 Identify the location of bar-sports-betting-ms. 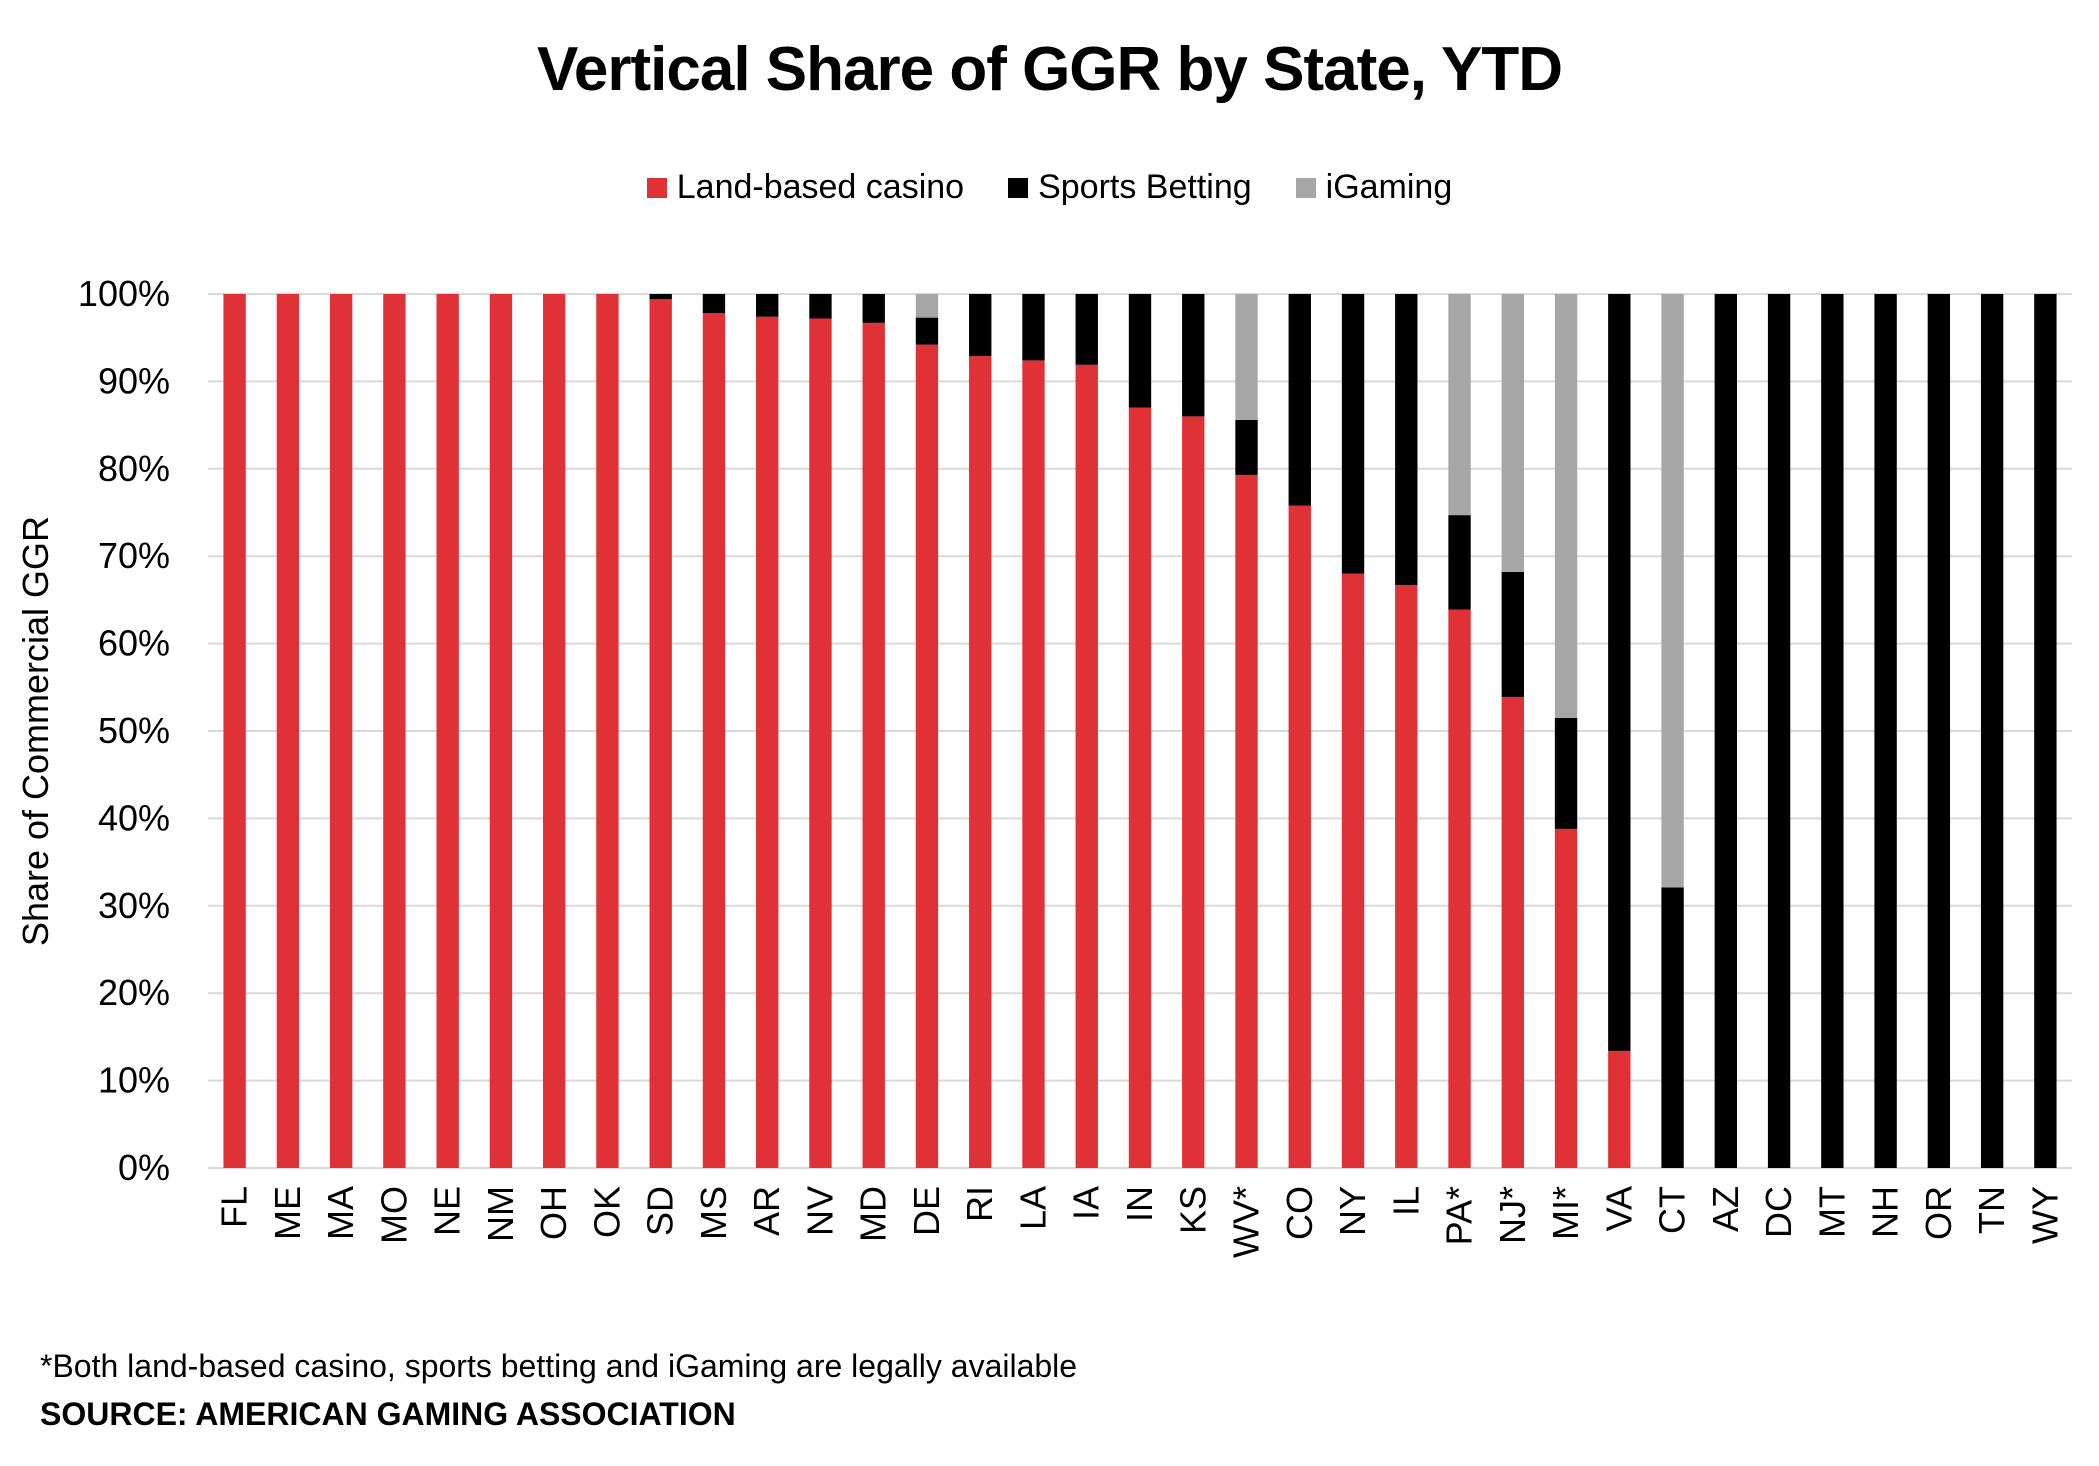
(714, 304).